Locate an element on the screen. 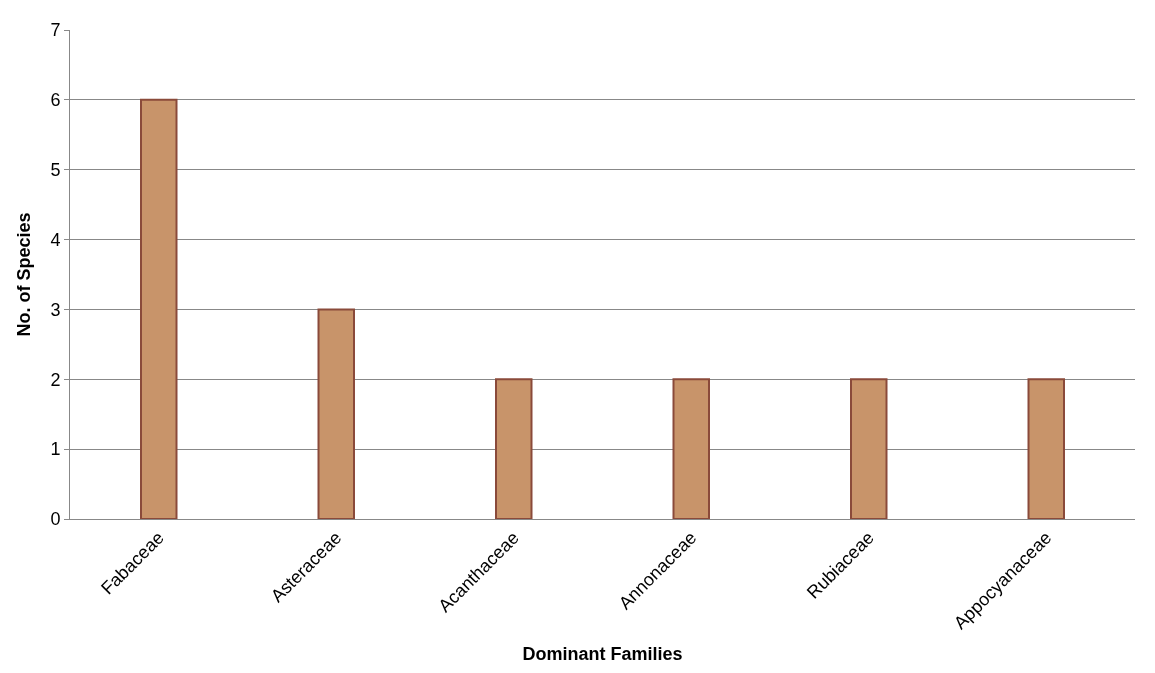  y-axis-title: No. of Species is located at coordinates (23, 274).